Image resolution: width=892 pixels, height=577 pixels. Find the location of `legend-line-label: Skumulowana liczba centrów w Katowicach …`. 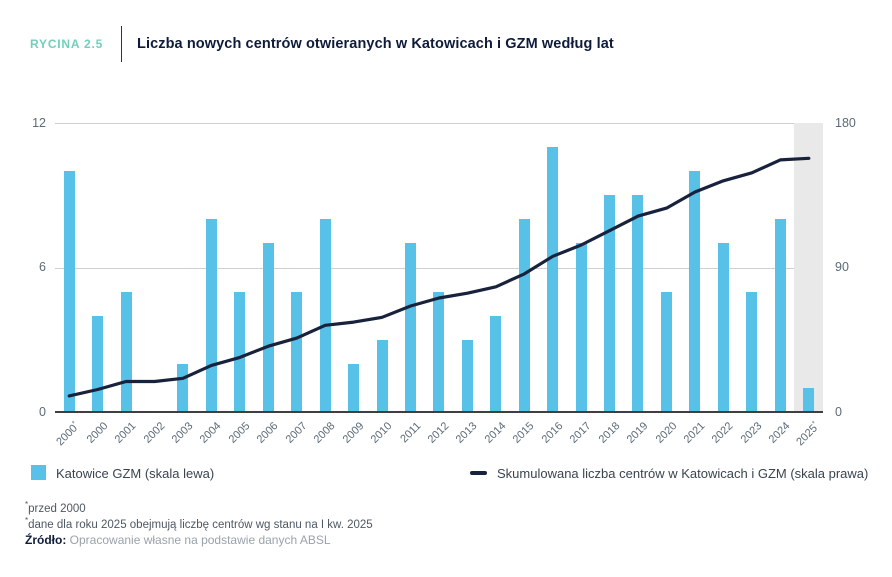

legend-line-label: Skumulowana liczba centrów w Katowicach … is located at coordinates (683, 473).